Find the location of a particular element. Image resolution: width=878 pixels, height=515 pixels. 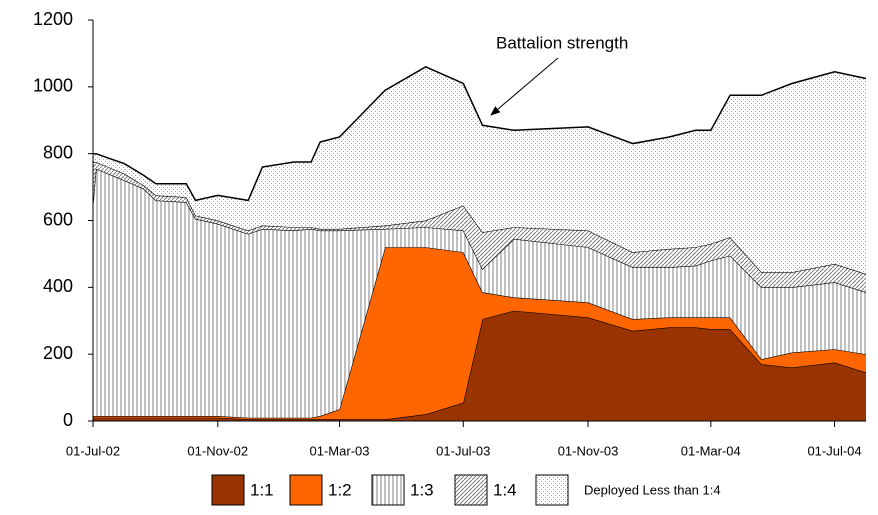

legend-label: Deployed Less than 1:4 is located at coordinates (652, 489).